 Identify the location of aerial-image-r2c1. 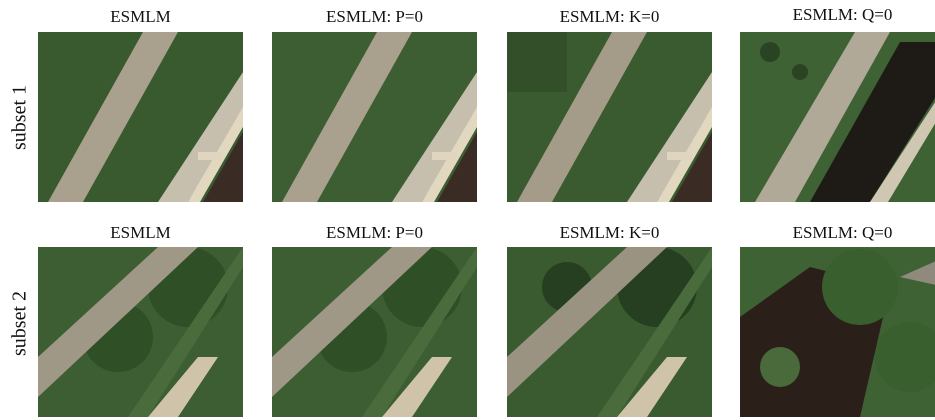
(140, 332).